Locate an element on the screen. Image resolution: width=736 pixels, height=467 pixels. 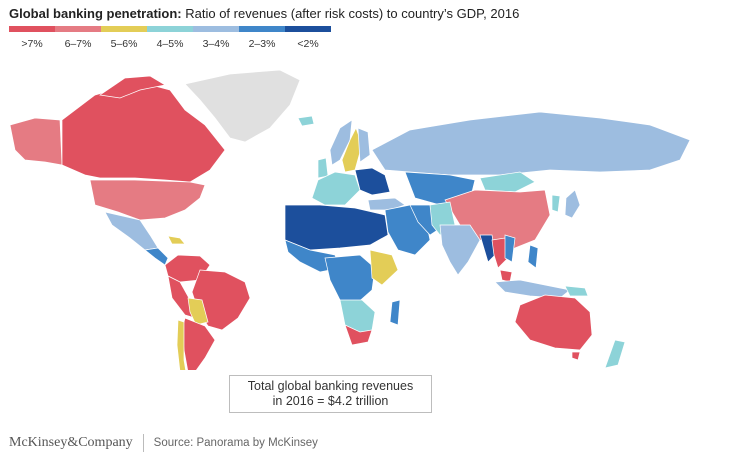
region-arctic-islands is located at coordinates (132, 87).